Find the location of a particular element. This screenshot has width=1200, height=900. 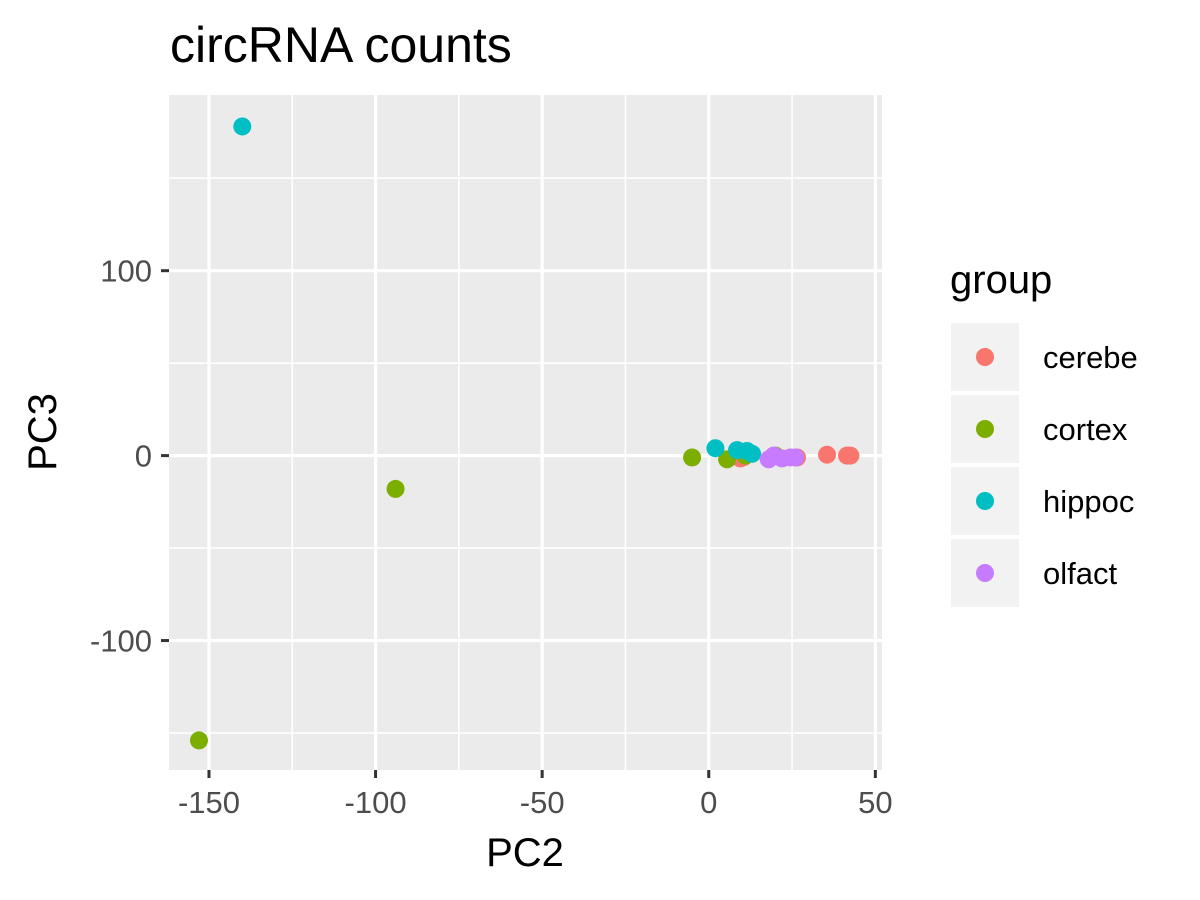

legend-swatch-olfact is located at coordinates (985, 573).